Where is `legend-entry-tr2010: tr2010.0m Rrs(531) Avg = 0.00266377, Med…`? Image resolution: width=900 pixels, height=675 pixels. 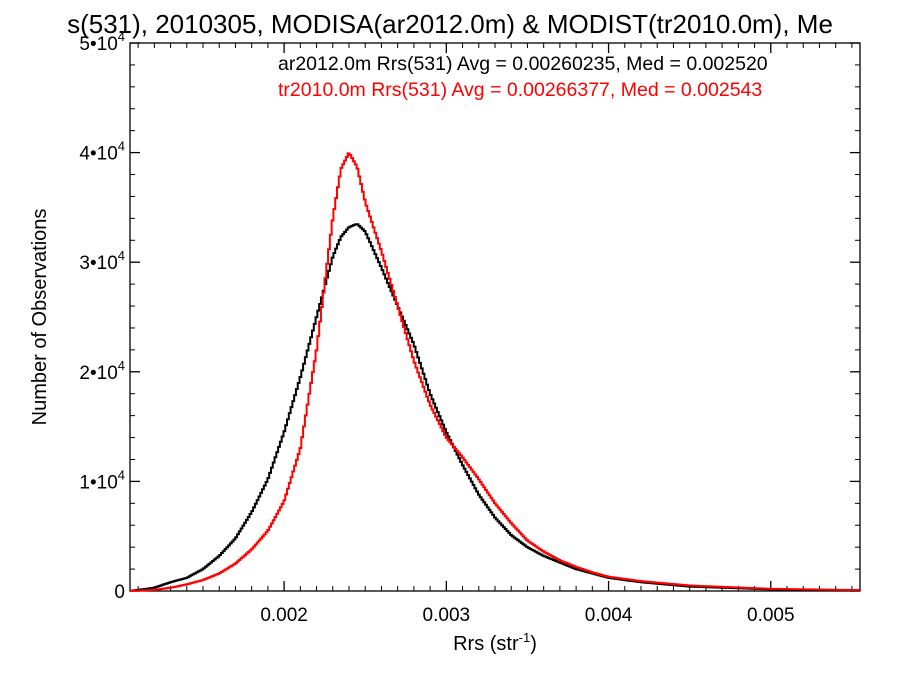
legend-entry-tr2010: tr2010.0m Rrs(531) Avg = 0.00266377, Med… is located at coordinates (520, 90).